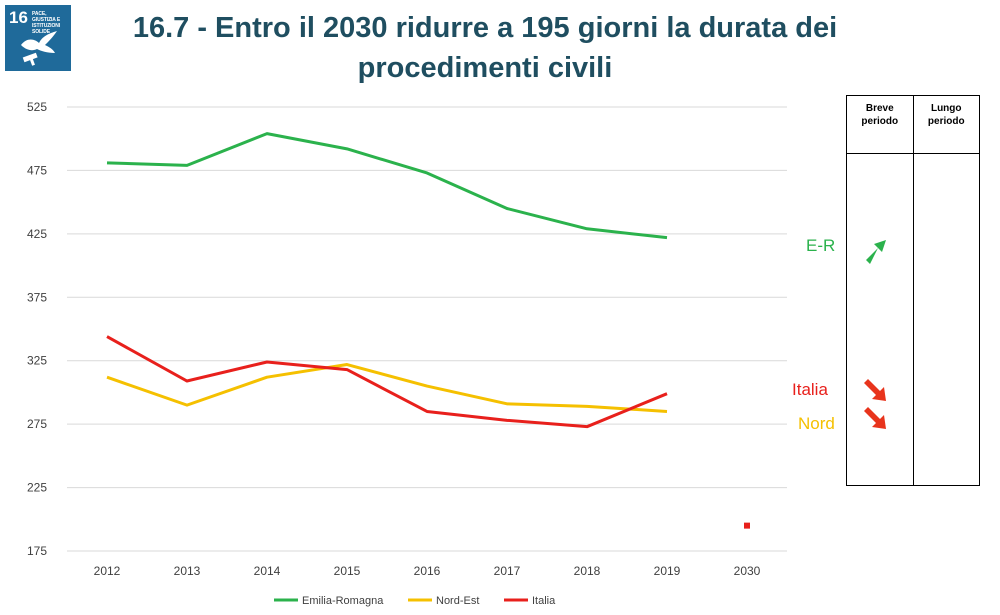 This screenshot has height=615, width=1000. I want to click on trend-table: Breve periodo Lungo periodo, so click(913, 290).